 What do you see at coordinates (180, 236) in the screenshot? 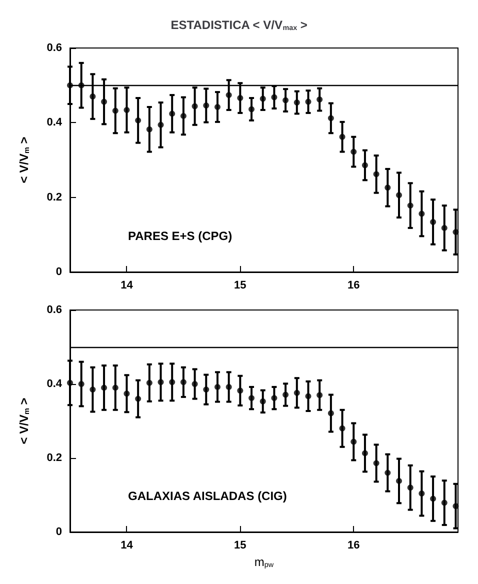
I see `annotation: PARES E+S (CPG)` at bounding box center [180, 236].